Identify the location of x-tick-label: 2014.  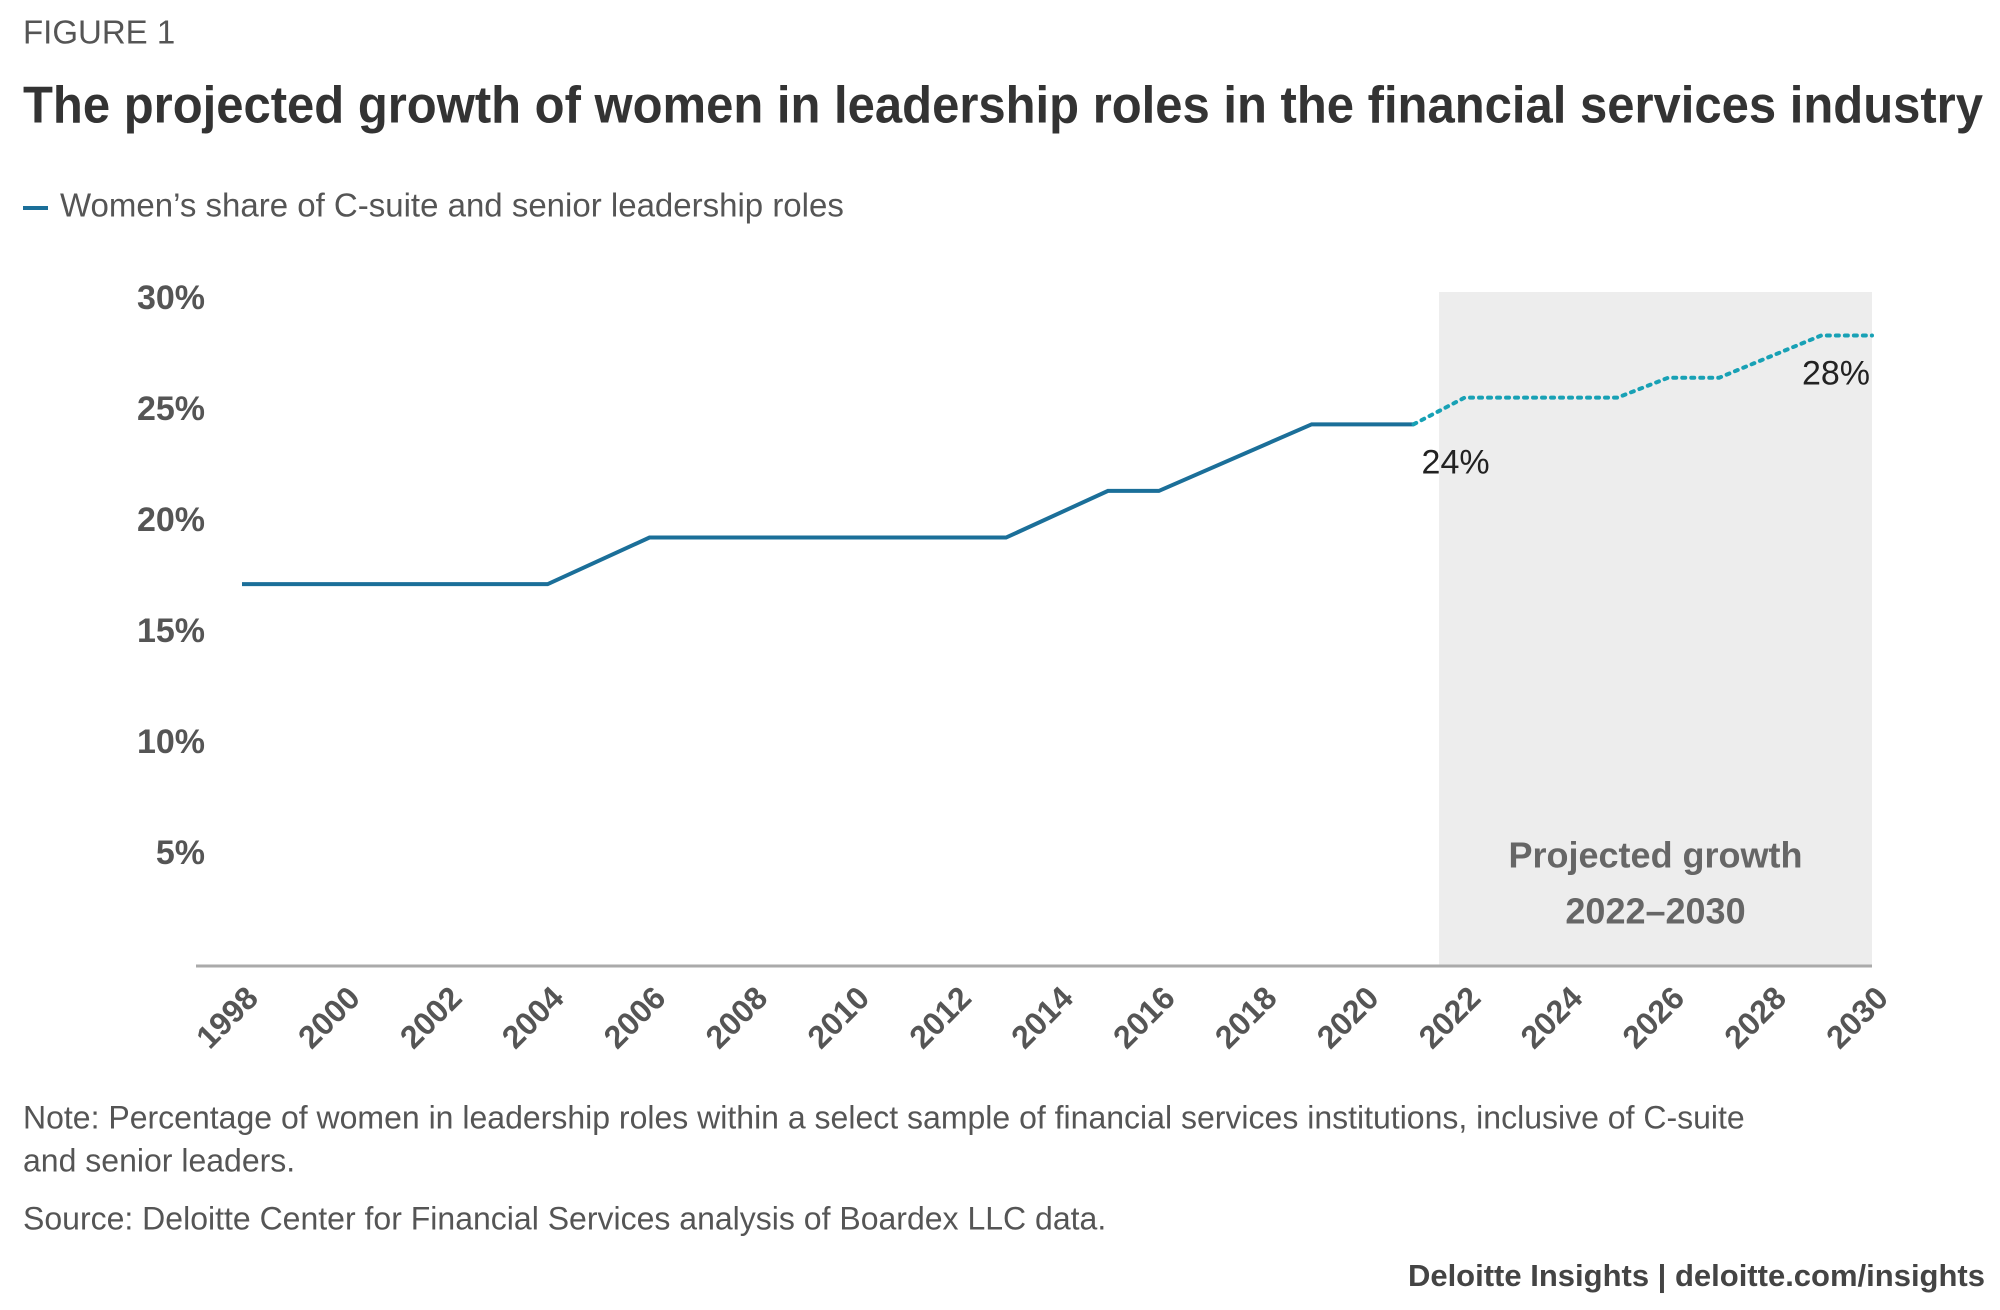
(1042, 1017).